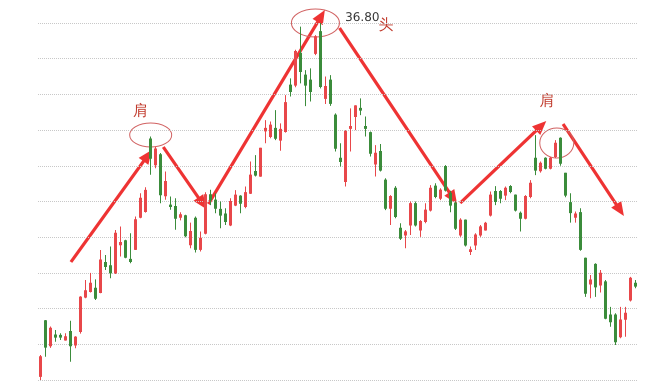 The image size is (658, 390). Describe the element at coordinates (386, 25) in the screenshot. I see `annotation: 头` at that location.